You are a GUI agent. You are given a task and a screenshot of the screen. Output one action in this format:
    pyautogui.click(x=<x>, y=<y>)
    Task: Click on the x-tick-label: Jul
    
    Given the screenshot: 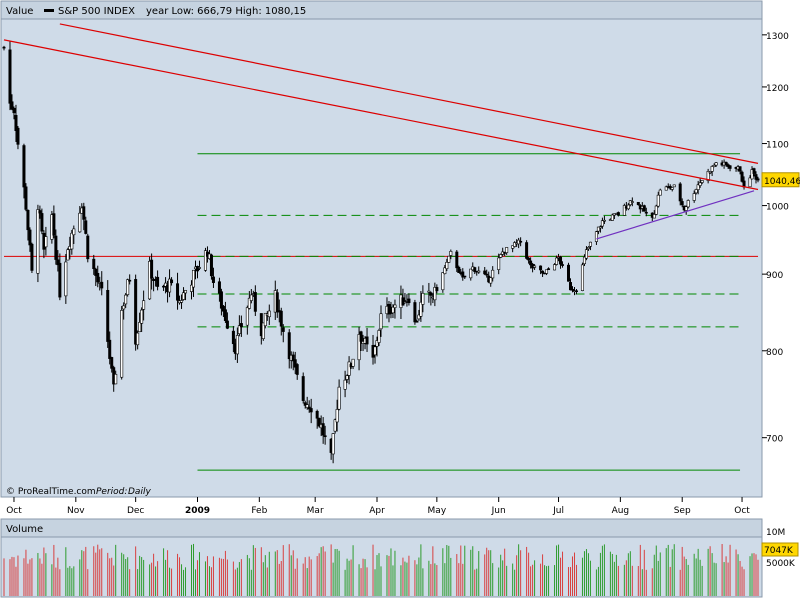 What is the action you would take?
    pyautogui.click(x=558, y=511)
    